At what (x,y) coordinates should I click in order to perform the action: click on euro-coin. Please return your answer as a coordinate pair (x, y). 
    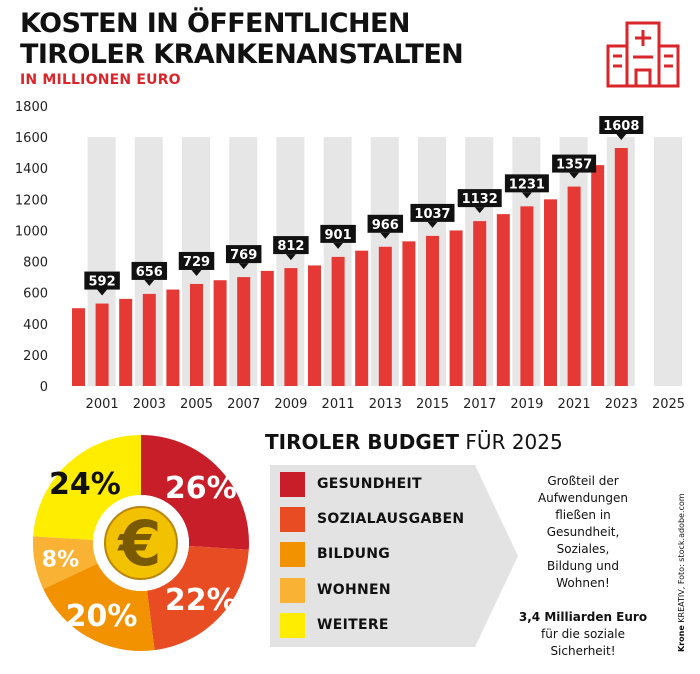
    Looking at the image, I should click on (141, 543).